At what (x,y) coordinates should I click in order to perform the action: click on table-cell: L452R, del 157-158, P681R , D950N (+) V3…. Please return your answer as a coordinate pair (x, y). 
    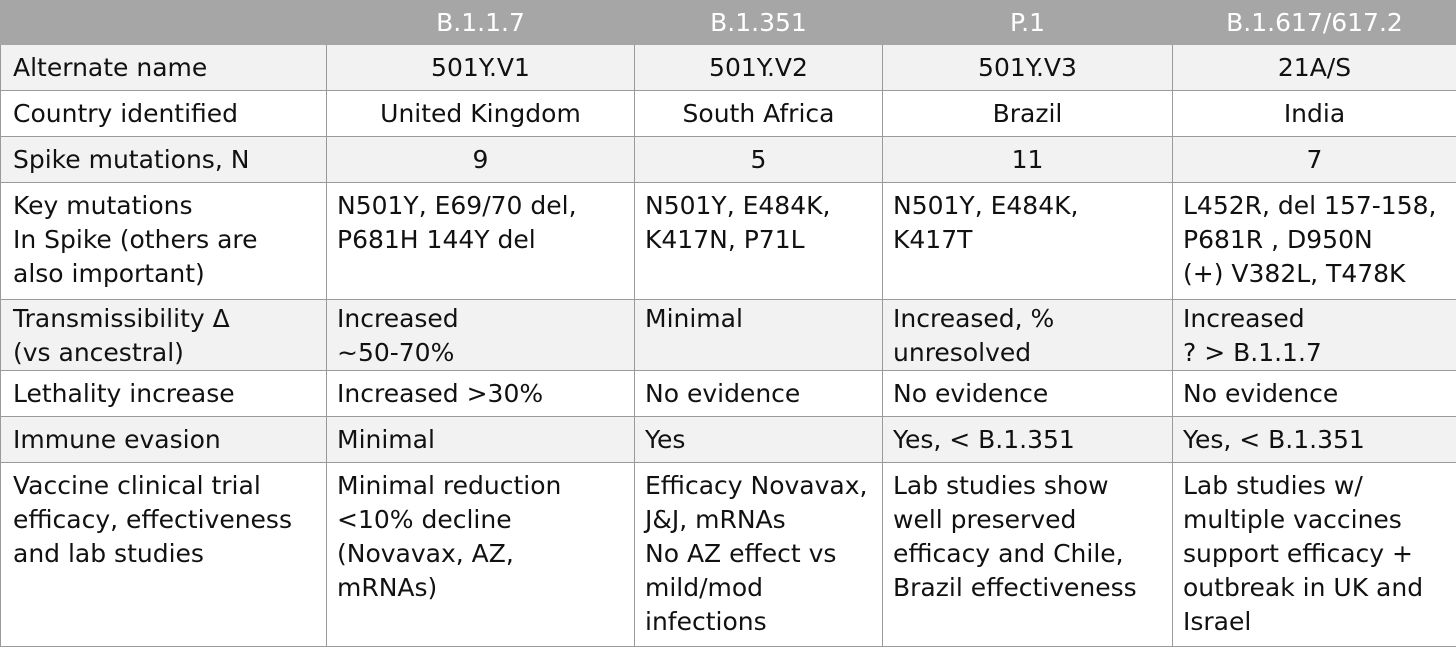
    Looking at the image, I should click on (1314, 241).